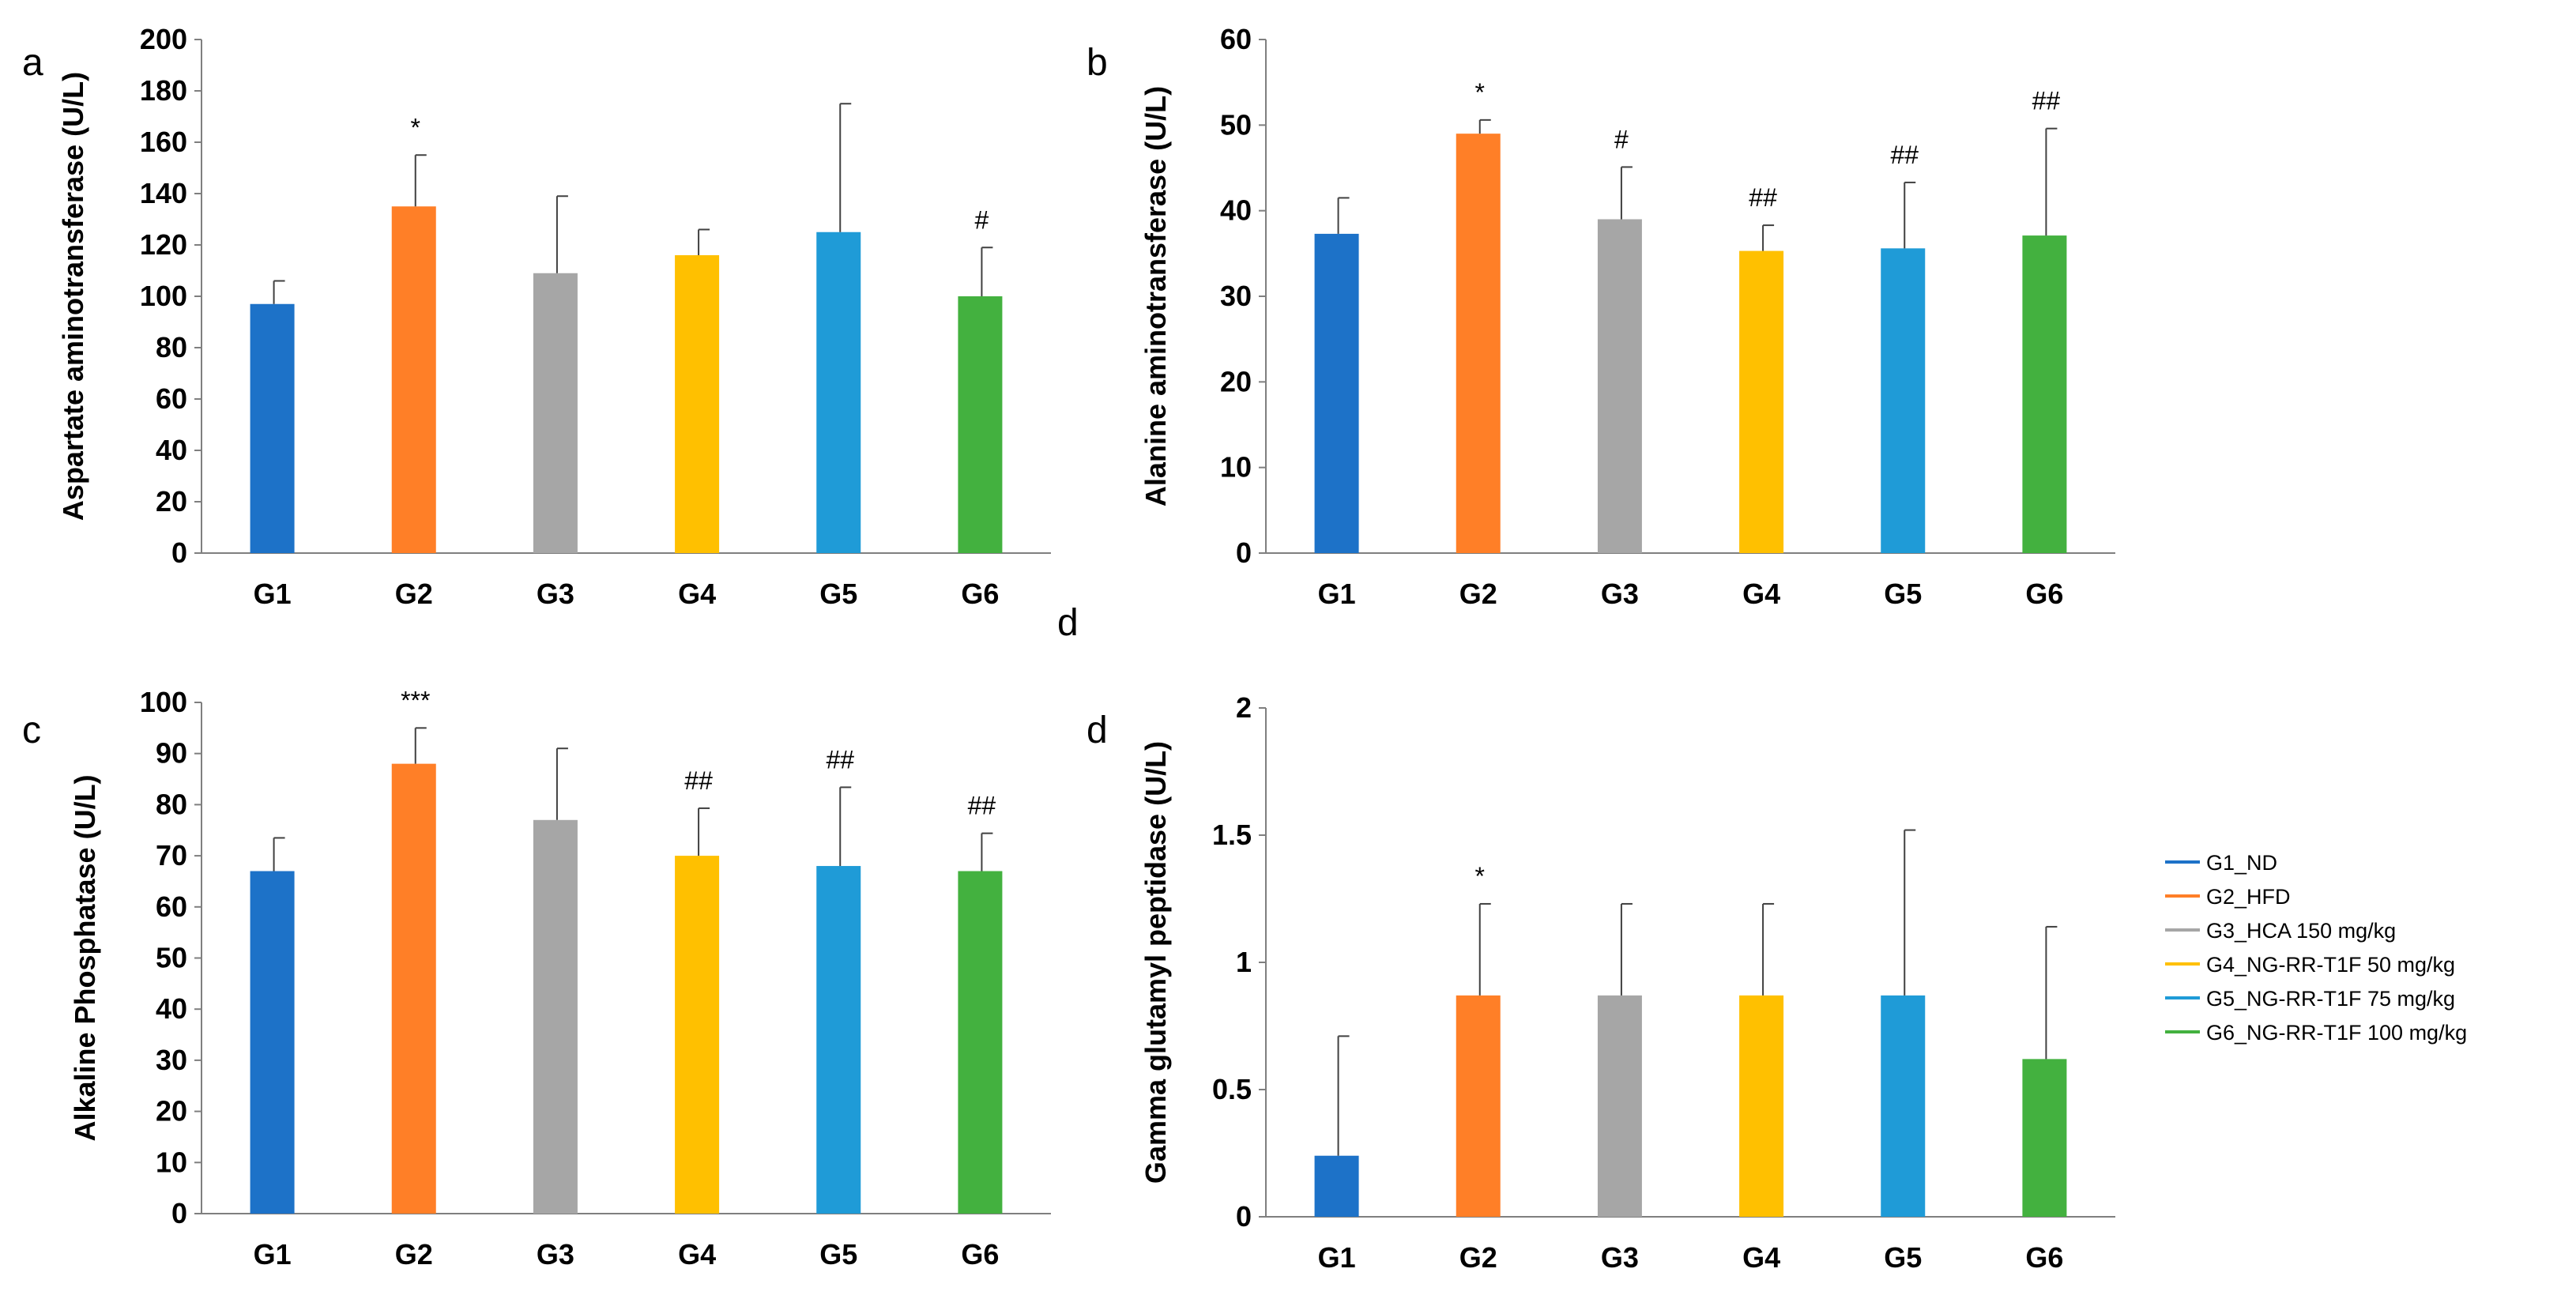  I want to click on y-tick-label: 140, so click(163, 193).